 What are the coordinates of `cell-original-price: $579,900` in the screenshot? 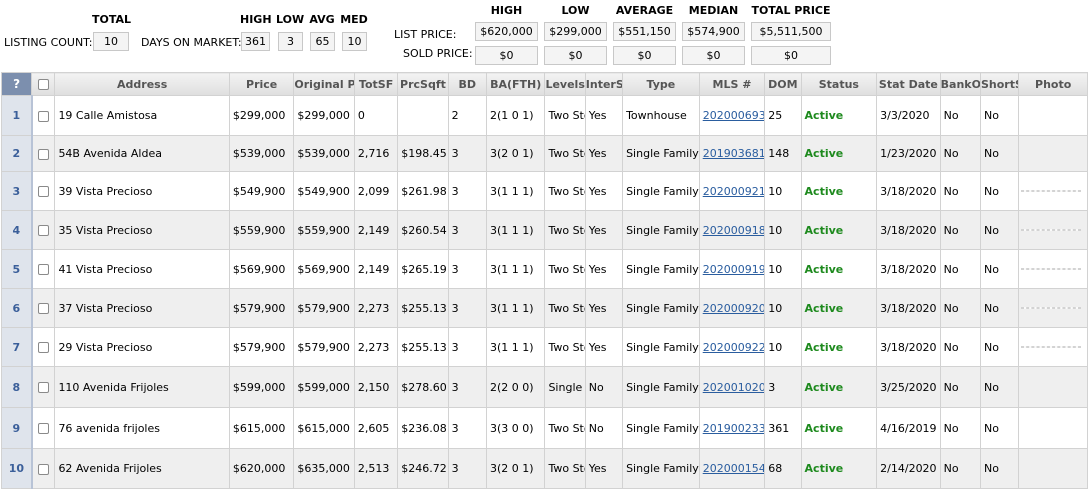 It's located at (324, 347).